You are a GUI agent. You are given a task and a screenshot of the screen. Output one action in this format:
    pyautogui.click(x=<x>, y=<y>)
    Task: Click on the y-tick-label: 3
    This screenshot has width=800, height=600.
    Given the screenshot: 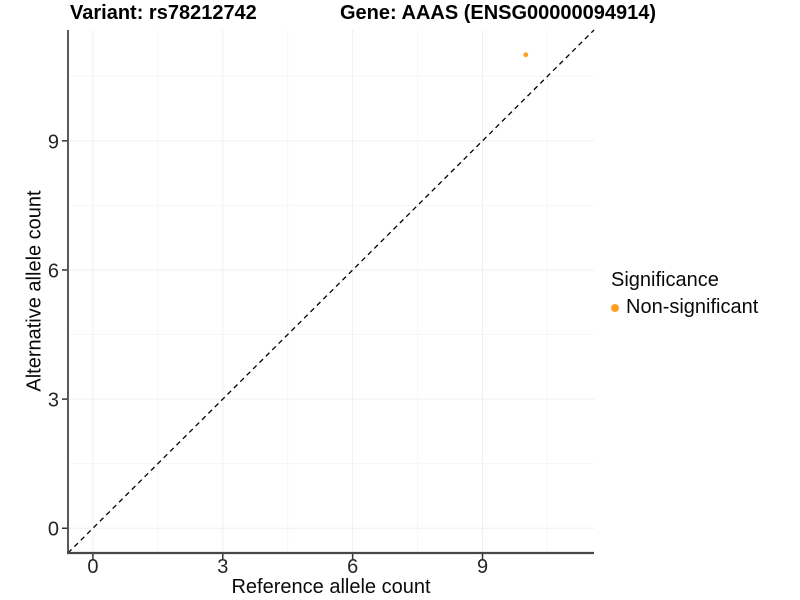 What is the action you would take?
    pyautogui.click(x=53, y=401)
    